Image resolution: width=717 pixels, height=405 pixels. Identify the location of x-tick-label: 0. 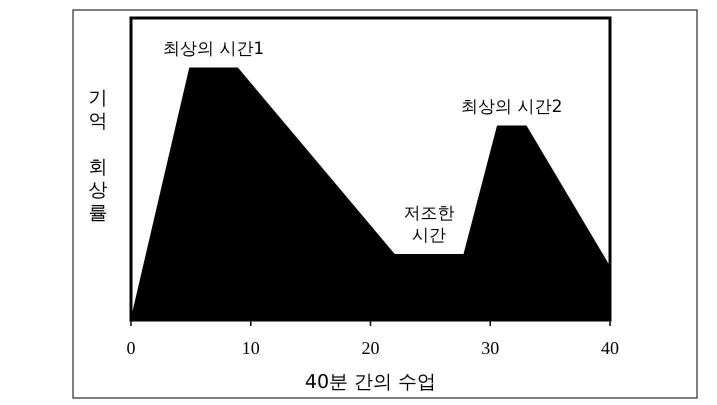
(131, 348).